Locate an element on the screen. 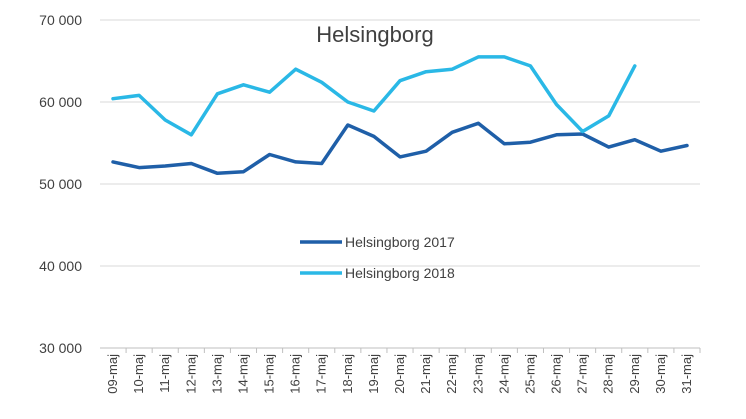  x-tick-label: 30-maj is located at coordinates (660, 374).